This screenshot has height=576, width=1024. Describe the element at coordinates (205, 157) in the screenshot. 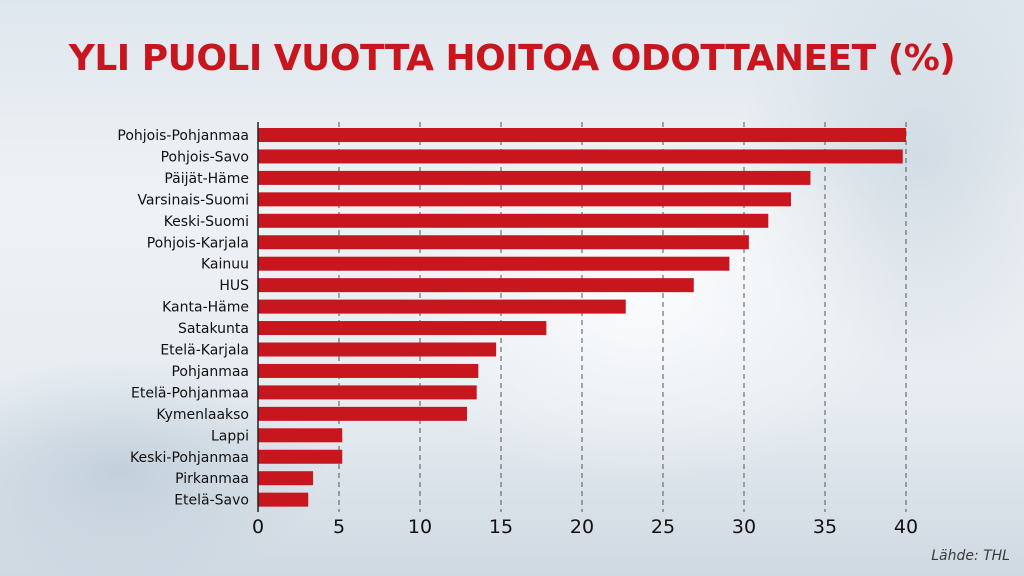

I see `category-label: Pohjois-Savo` at that location.